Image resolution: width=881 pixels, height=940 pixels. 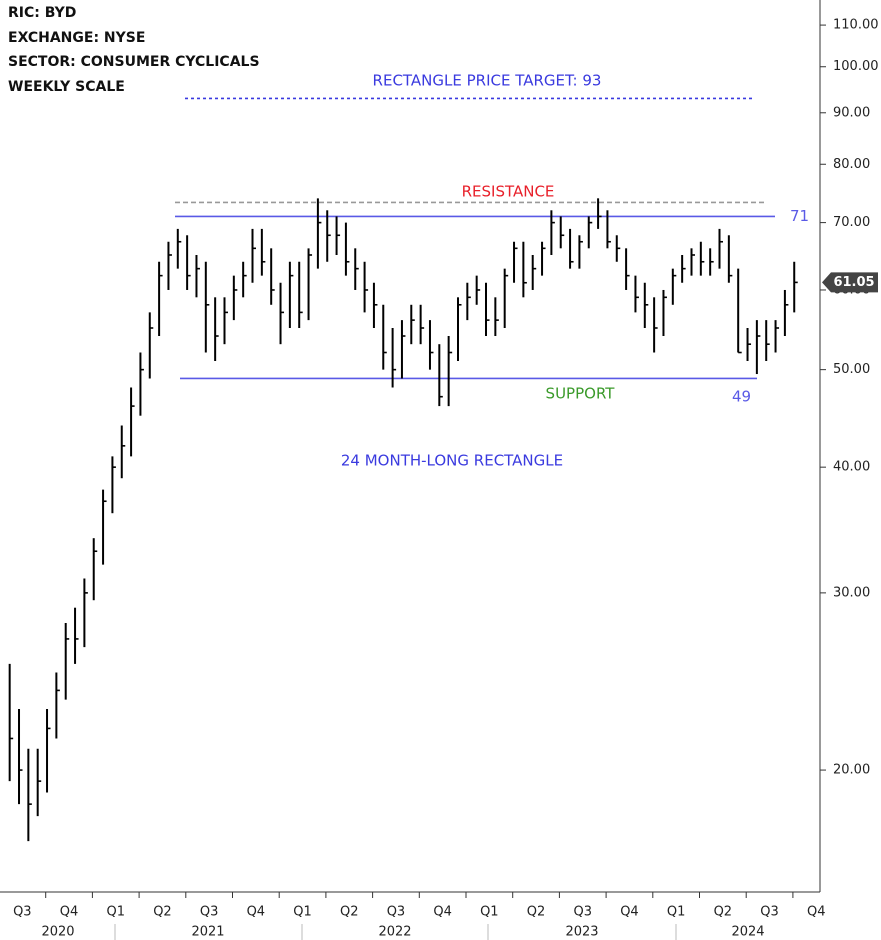 I want to click on price-tag, so click(x=850, y=282).